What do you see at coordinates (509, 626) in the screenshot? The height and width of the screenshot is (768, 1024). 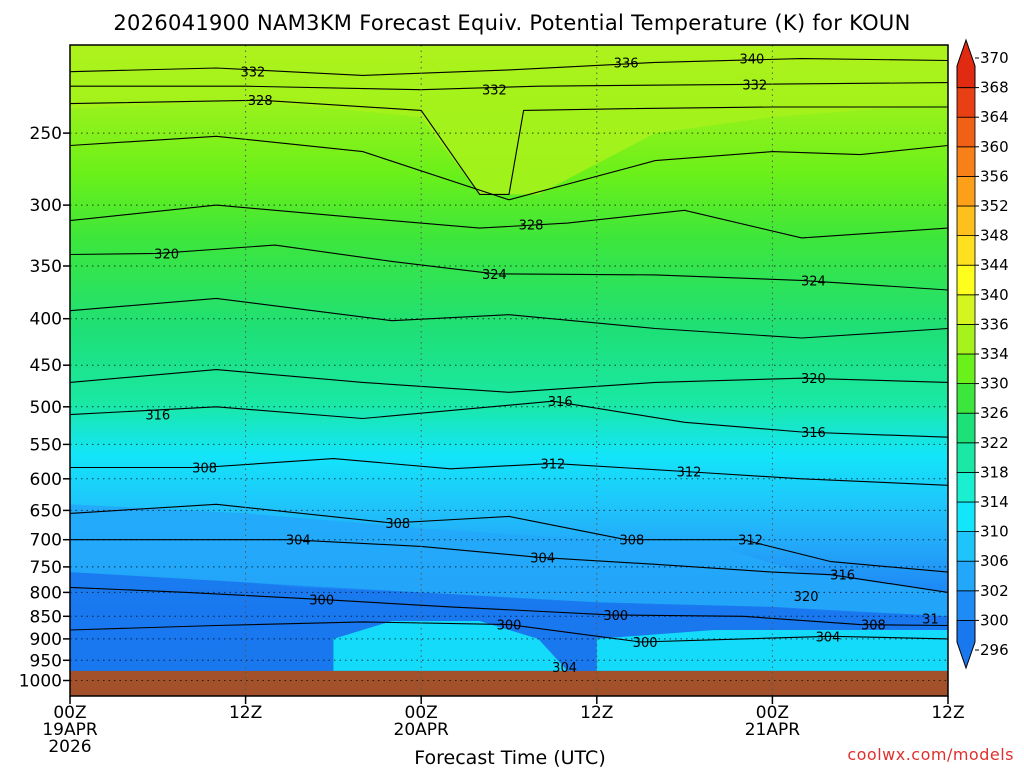 I see `contour-label-27: 300` at bounding box center [509, 626].